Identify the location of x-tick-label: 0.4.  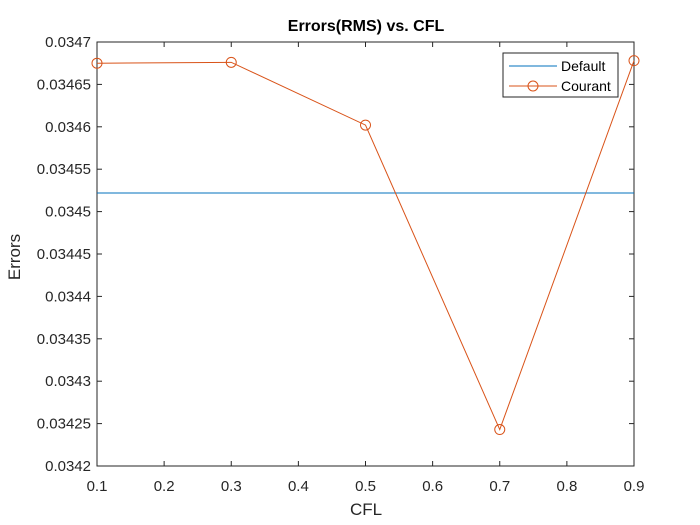
(298, 486).